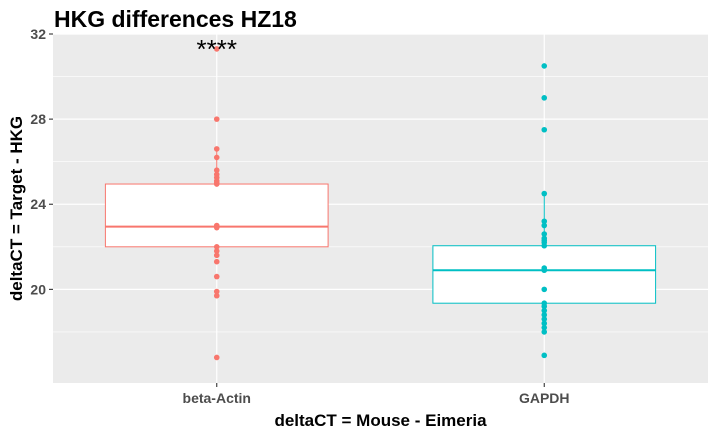 This screenshot has height=436, width=716. I want to click on y-tick-label: 20, so click(38, 289).